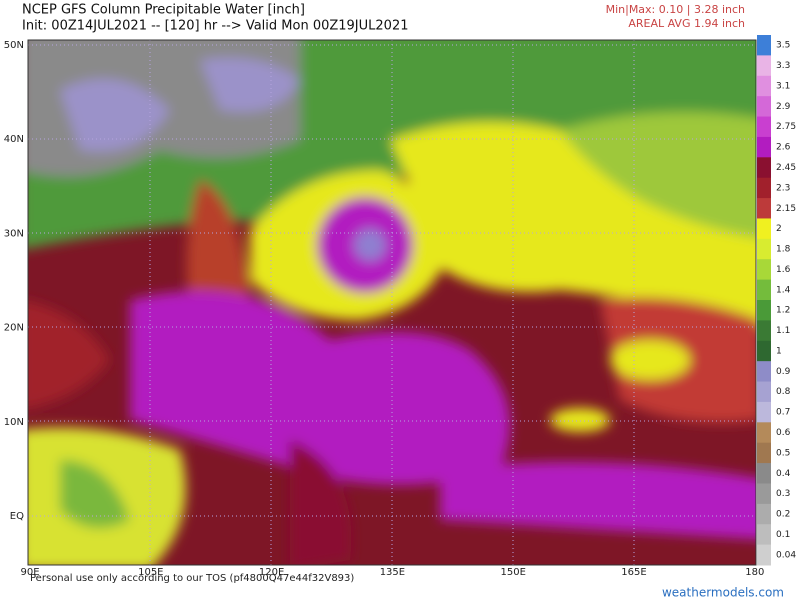 Image resolution: width=800 pixels, height=604 pixels. Describe the element at coordinates (786, 209) in the screenshot. I see `colorbar-label: 2.15` at that location.